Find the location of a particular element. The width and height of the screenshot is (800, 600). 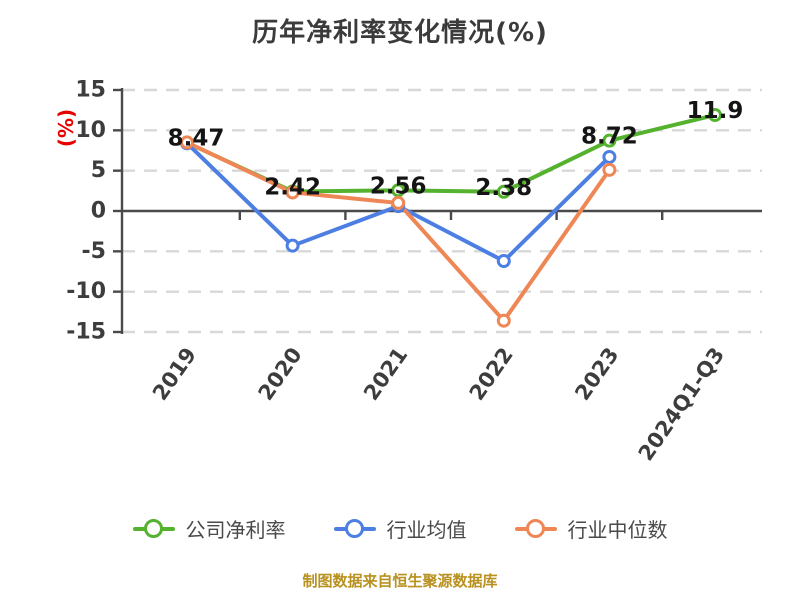

data-point-company-net-margin-2022 is located at coordinates (503, 191).